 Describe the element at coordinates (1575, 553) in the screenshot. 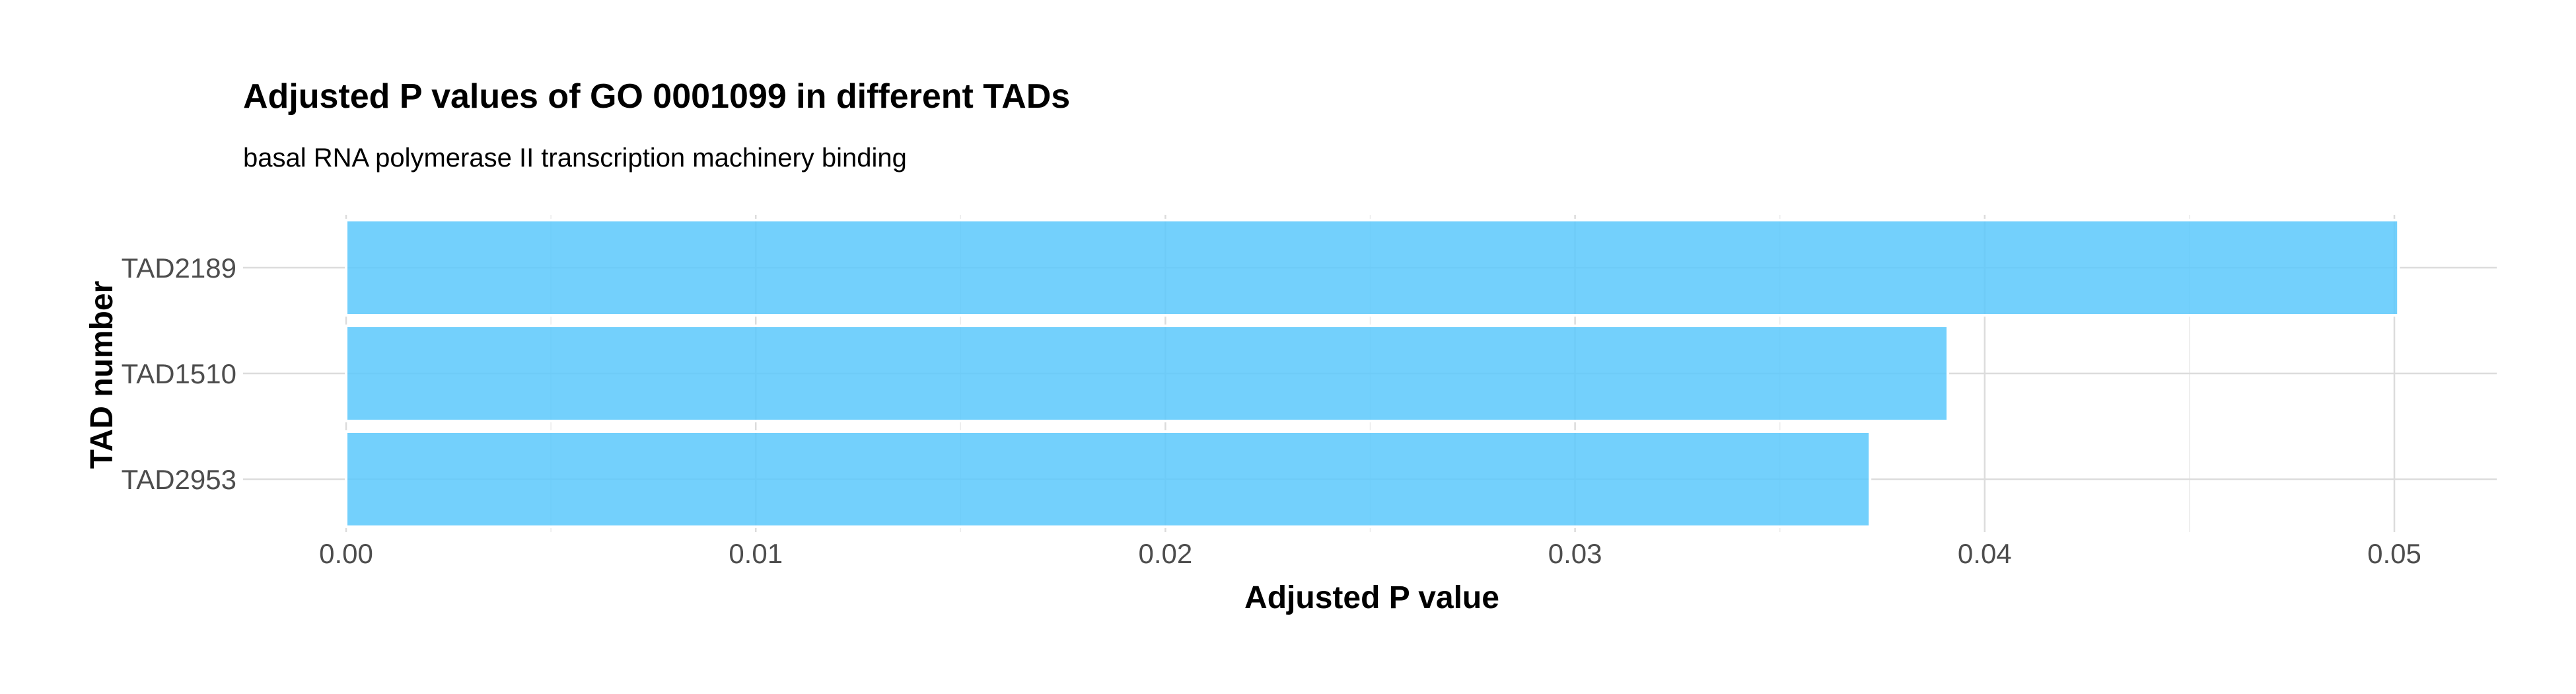

I see `x-tick-label: 0.03` at that location.